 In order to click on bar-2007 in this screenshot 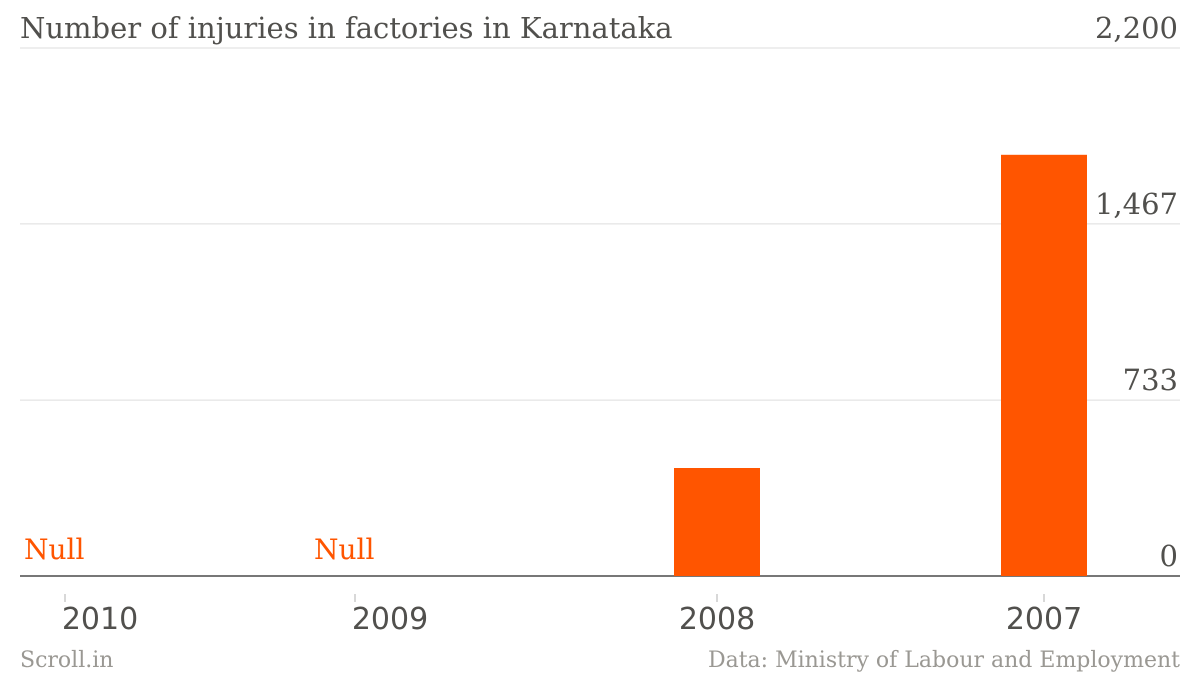, I will do `click(1044, 365)`.